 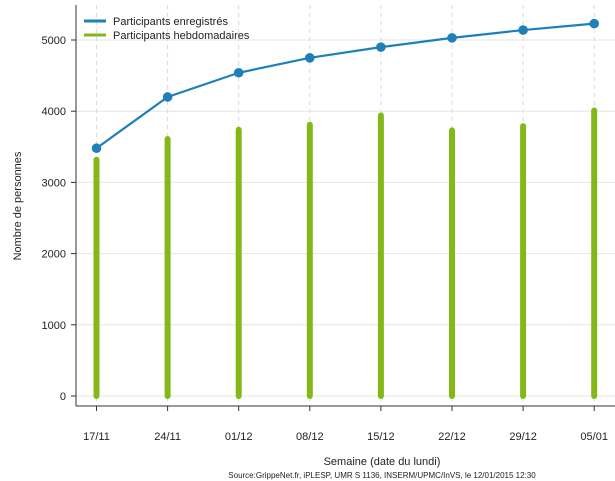 I want to click on x-tick-label: 22/12, so click(x=452, y=437).